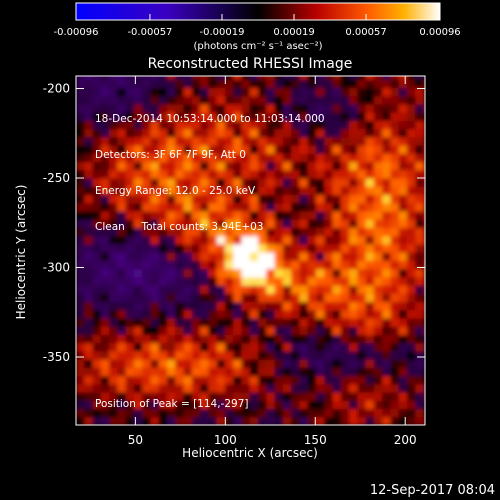  What do you see at coordinates (56, 89) in the screenshot?
I see `y-tick-label: -200` at bounding box center [56, 89].